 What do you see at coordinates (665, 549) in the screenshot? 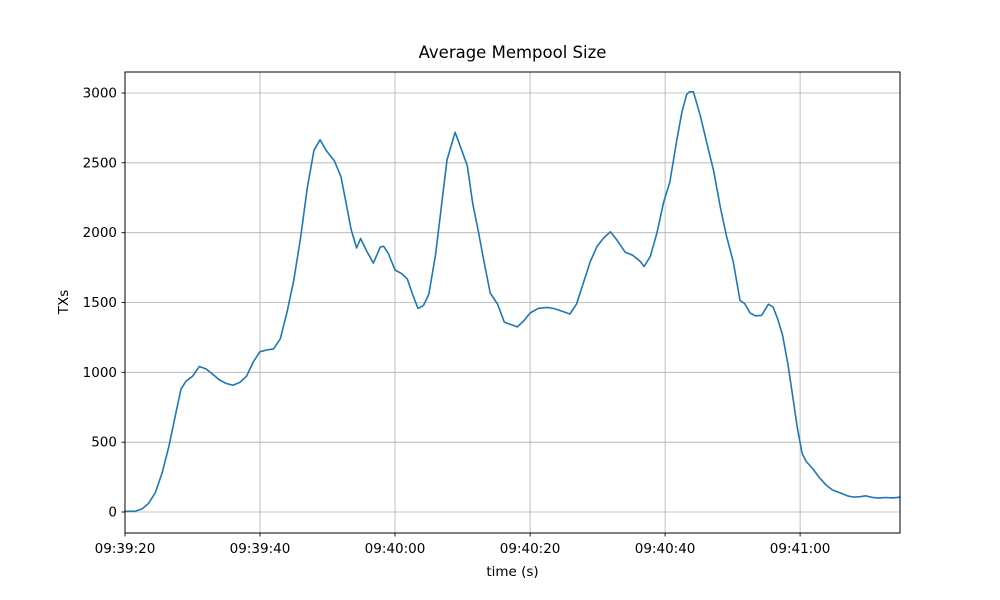
I see `x-tick-label: 09:40:40` at bounding box center [665, 549].